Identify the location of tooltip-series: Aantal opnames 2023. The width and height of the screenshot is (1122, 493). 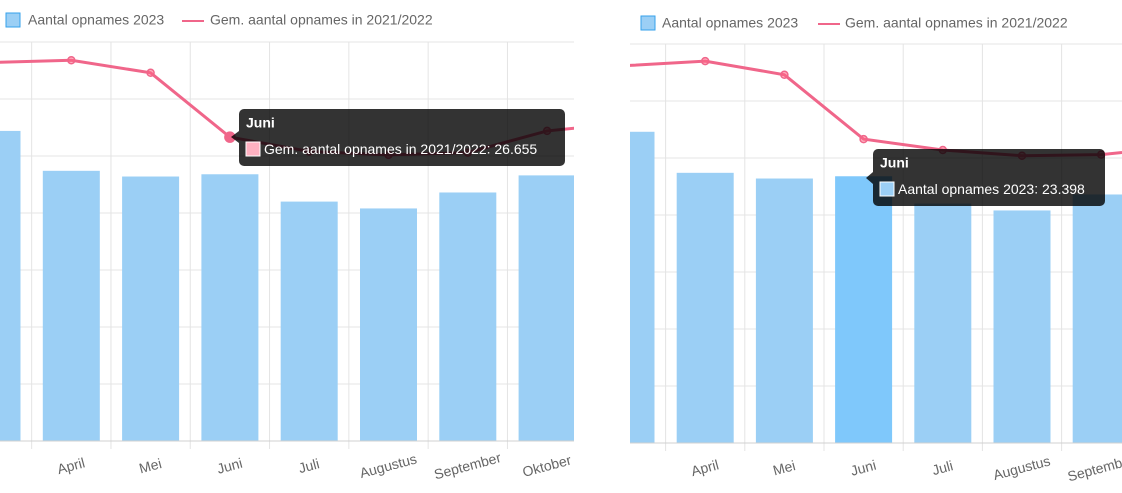
(966, 189).